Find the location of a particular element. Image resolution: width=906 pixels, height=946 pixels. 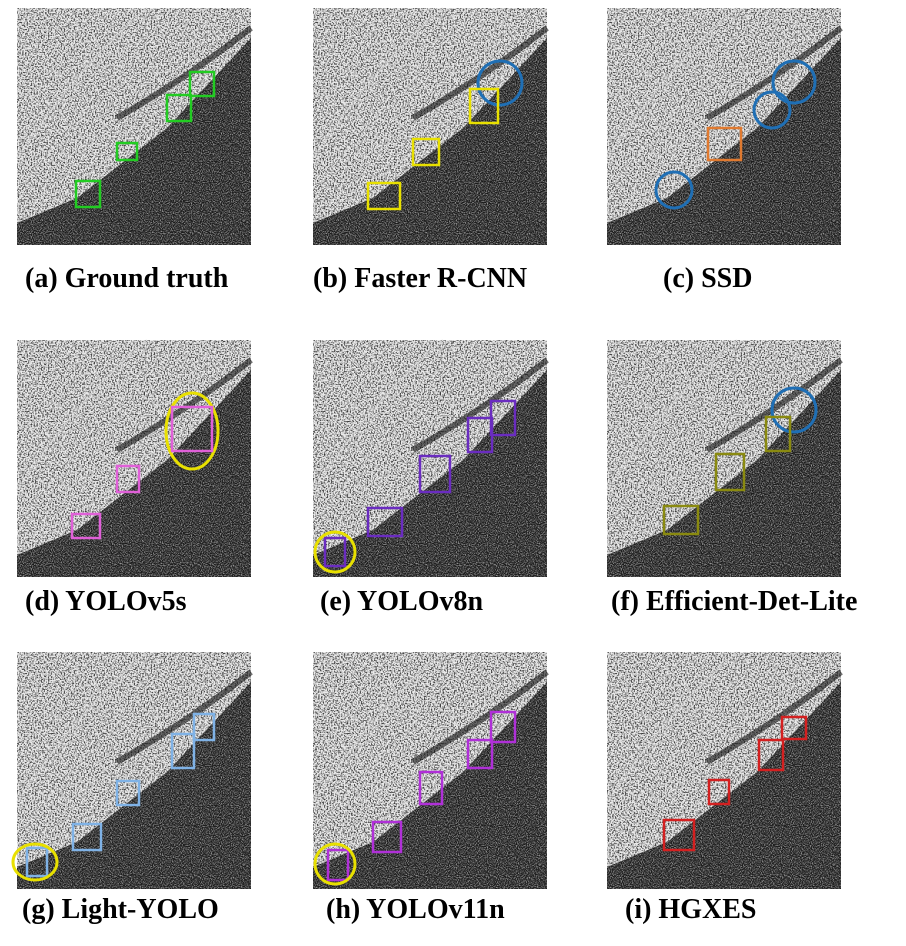

panel-caption: (g) Light-YOLO is located at coordinates (120, 909).